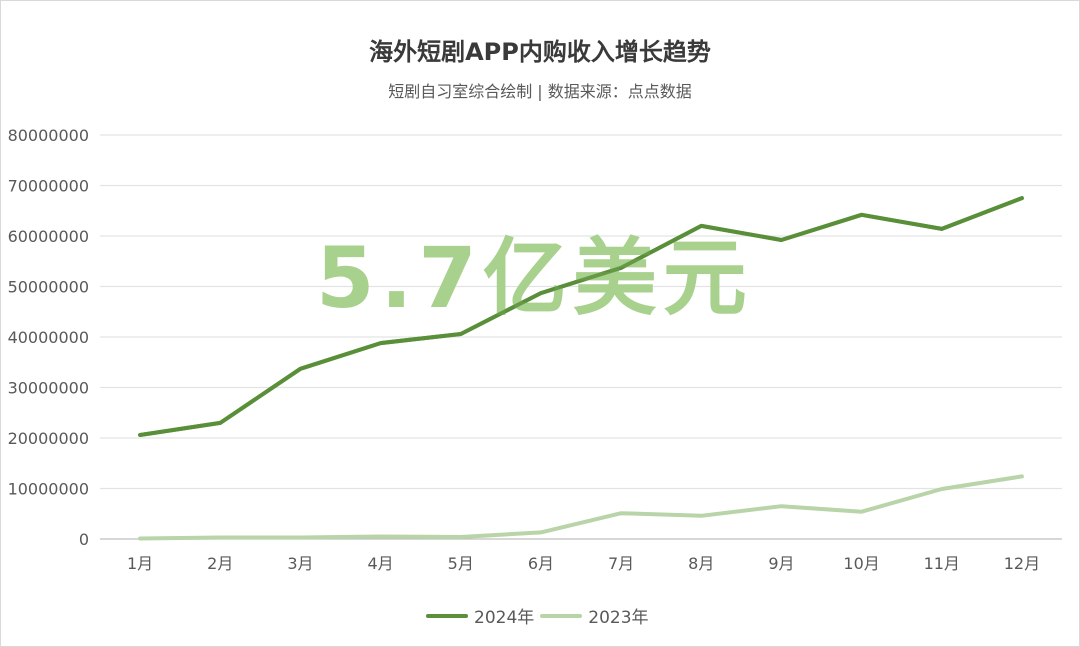 This screenshot has width=1080, height=647. I want to click on x-tick-label: 10月, so click(861, 563).